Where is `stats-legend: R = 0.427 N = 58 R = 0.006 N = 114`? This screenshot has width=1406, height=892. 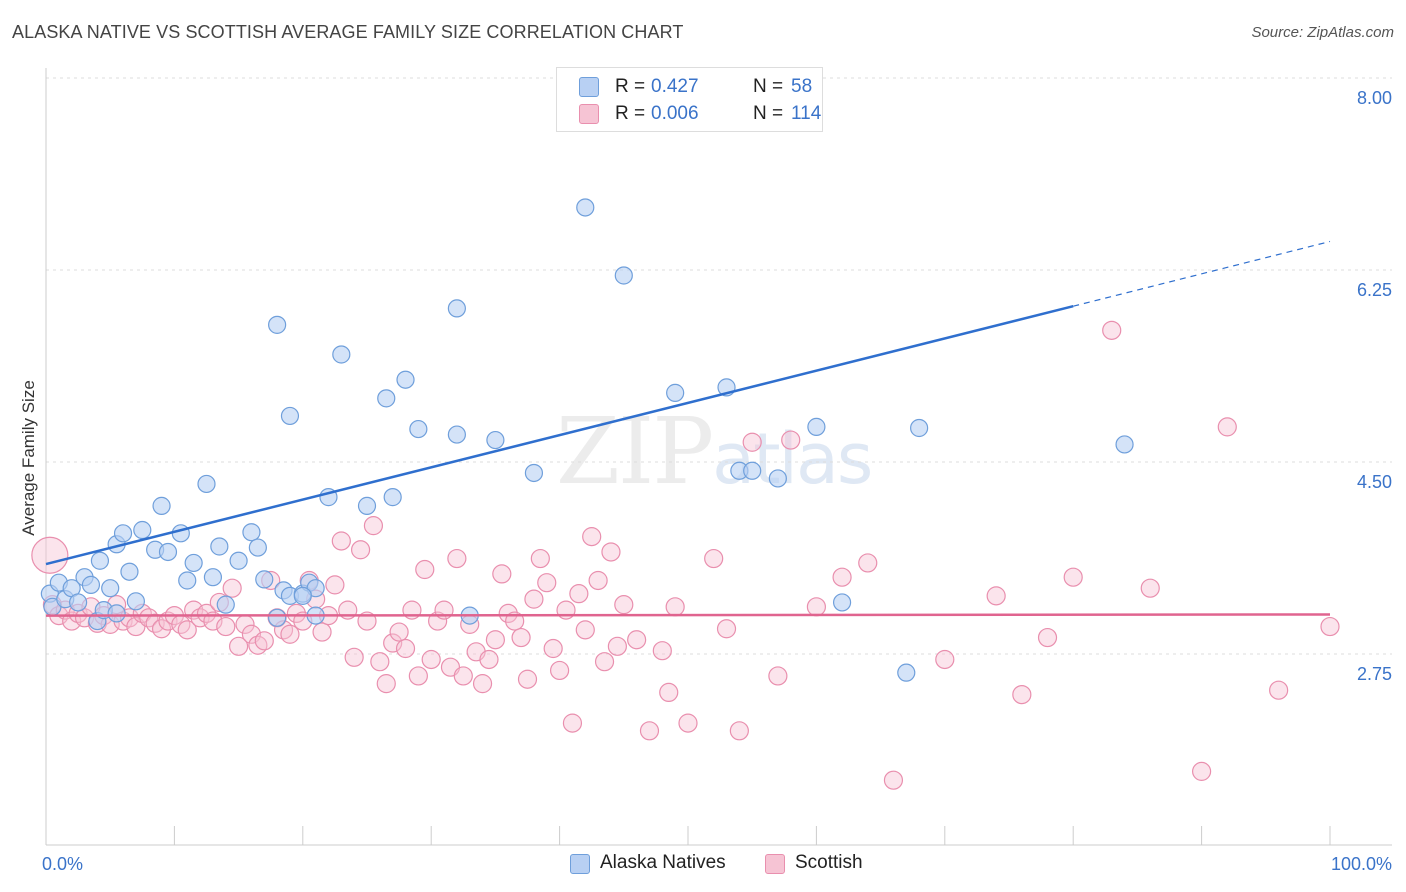 stats-legend: R = 0.427 N = 58 R = 0.006 N = 114 is located at coordinates (689, 99).